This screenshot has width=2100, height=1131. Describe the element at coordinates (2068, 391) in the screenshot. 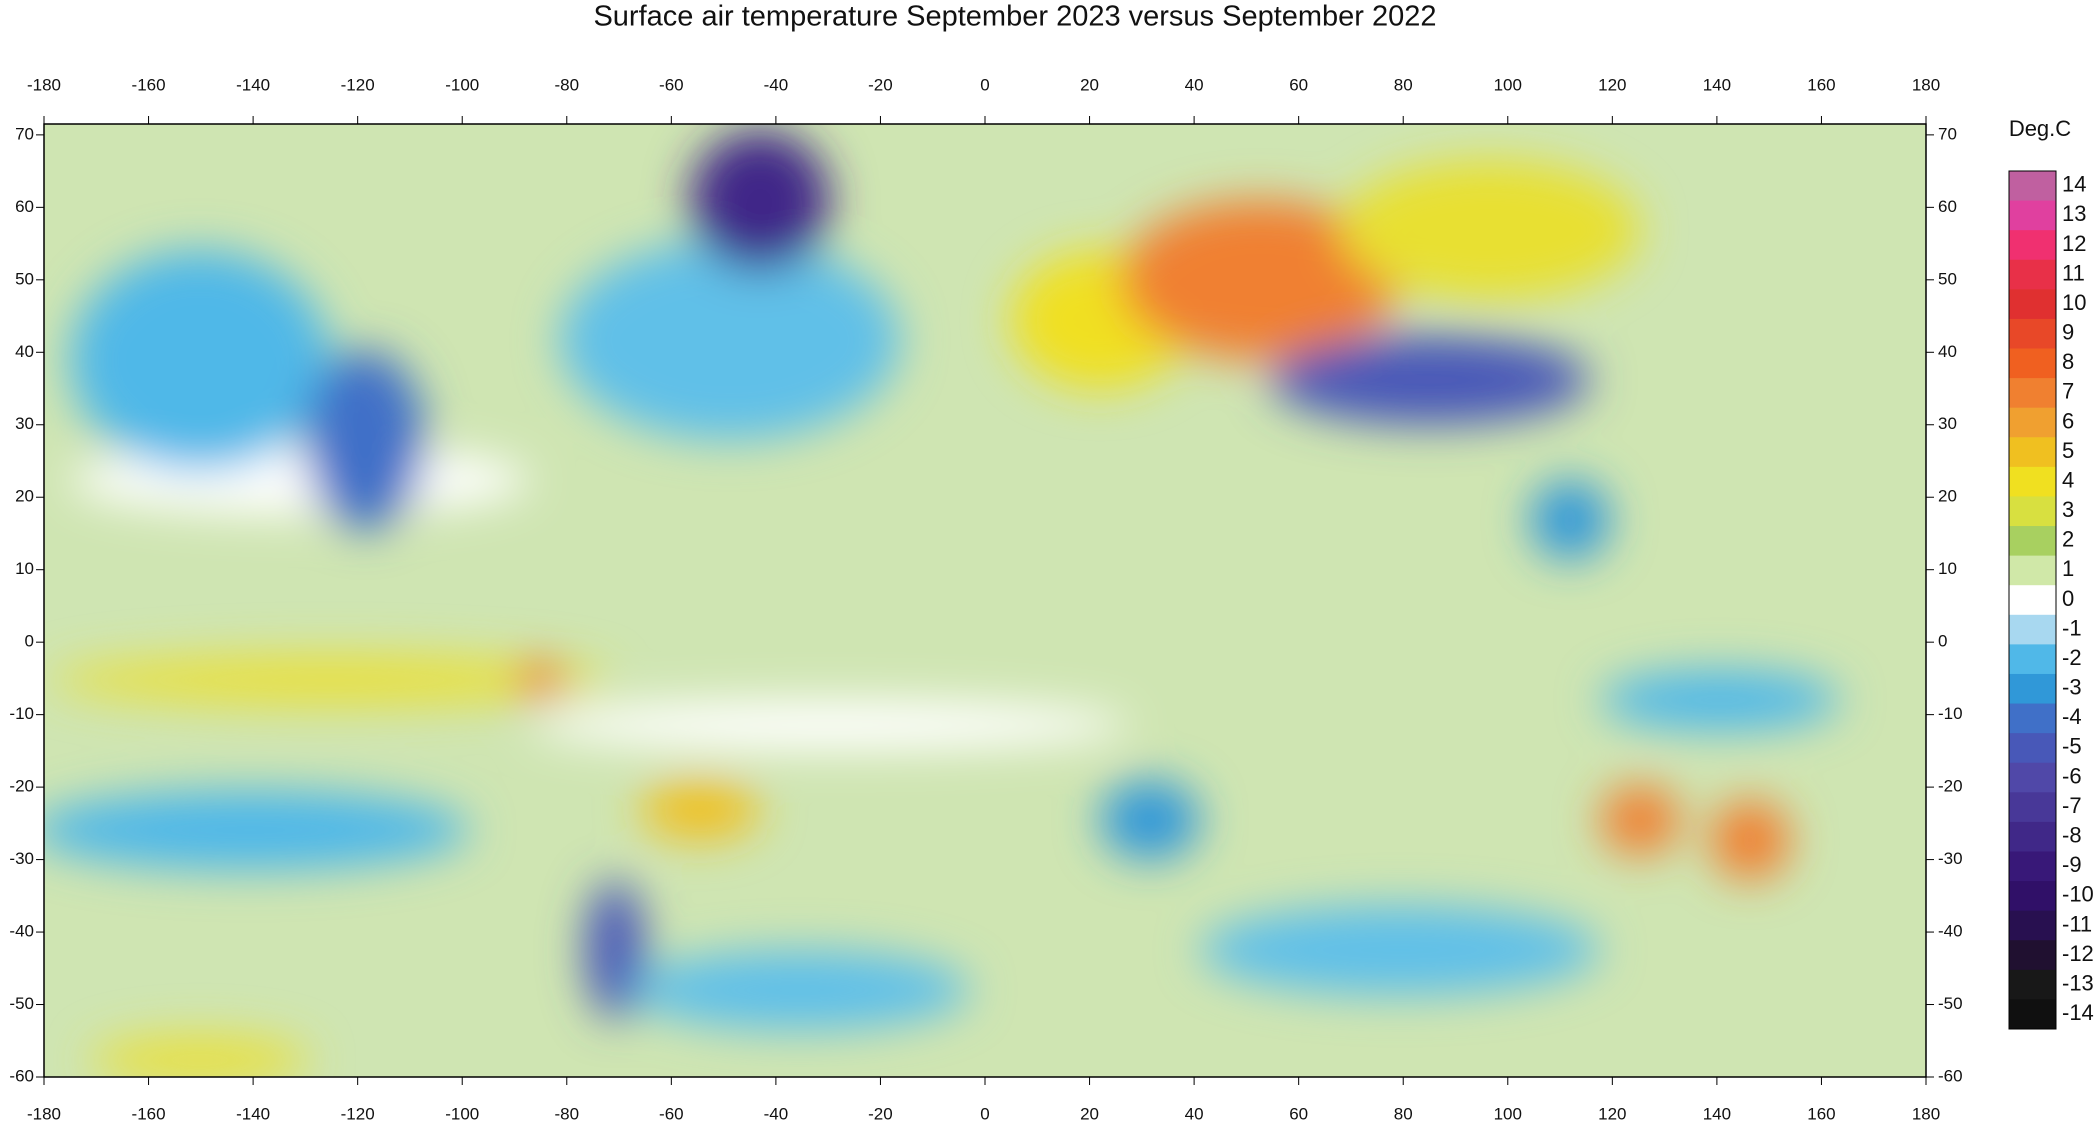

I see `colorbar-tick-label: 7` at that location.